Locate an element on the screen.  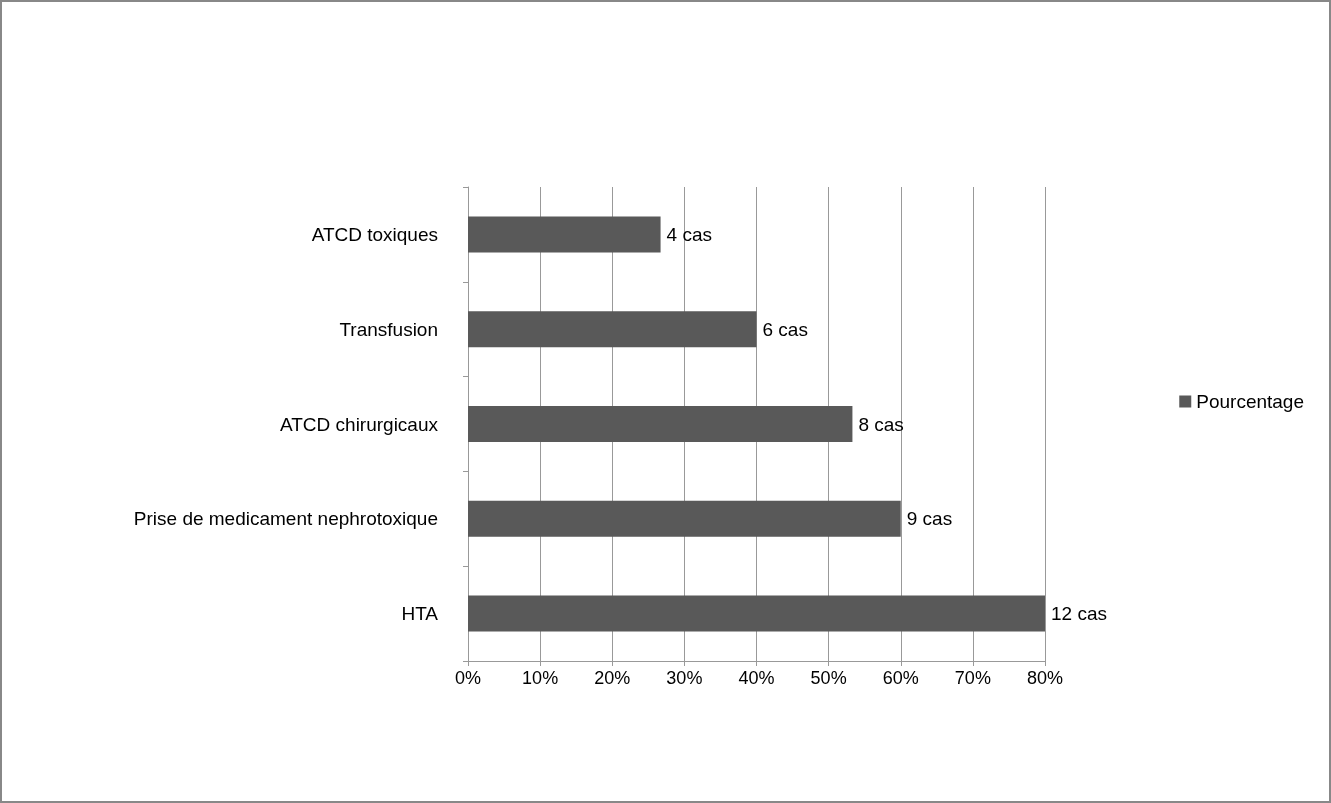
x-tick-label: 80% is located at coordinates (1045, 678).